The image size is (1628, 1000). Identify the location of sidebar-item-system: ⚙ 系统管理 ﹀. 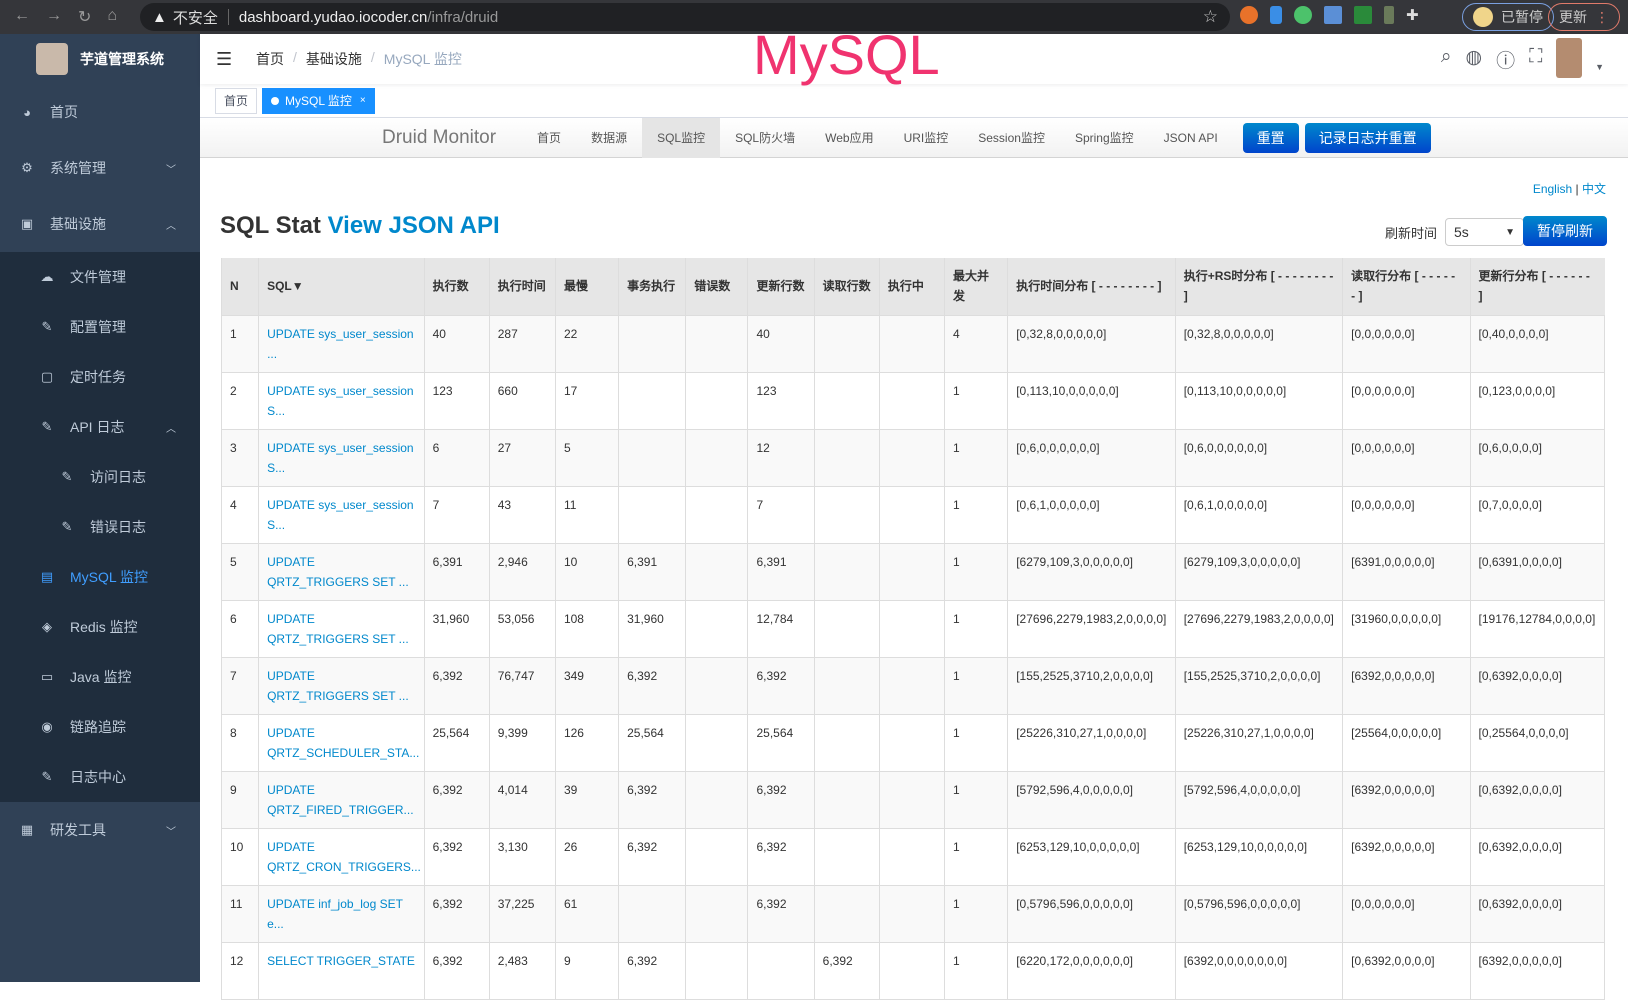
(98, 168).